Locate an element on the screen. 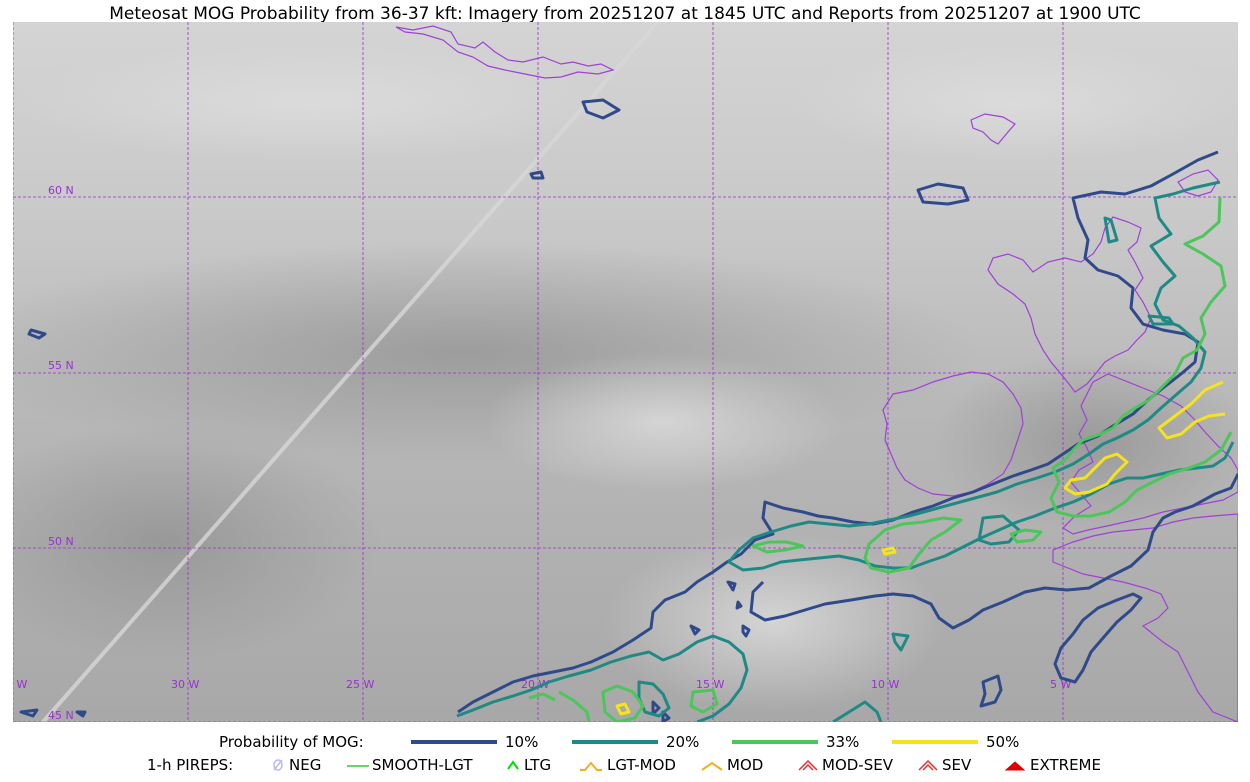 This screenshot has height=782, width=1250. lon-label-30w: 30 W is located at coordinates (185, 684).